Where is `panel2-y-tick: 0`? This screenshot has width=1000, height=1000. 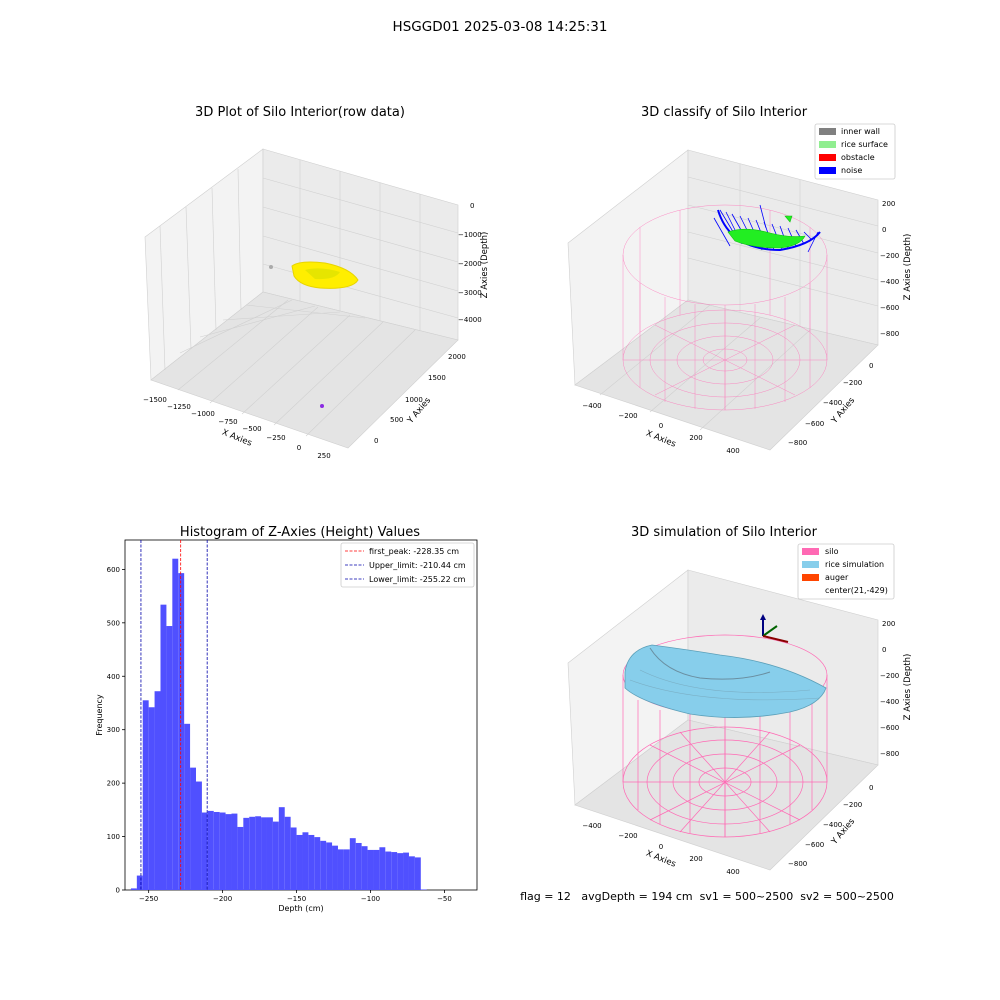
panel2-y-tick: 0 is located at coordinates (871, 366).